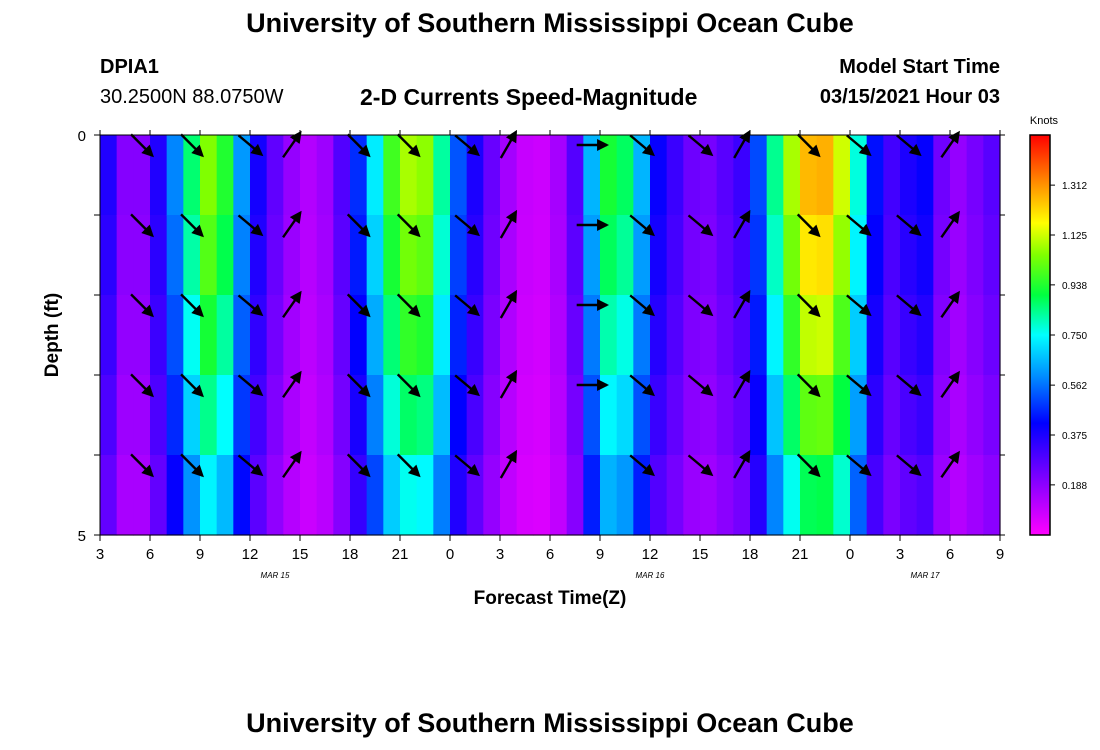 This screenshot has height=750, width=1100. Describe the element at coordinates (550, 598) in the screenshot. I see `x-axis-label: Forecast Time(Z)` at that location.